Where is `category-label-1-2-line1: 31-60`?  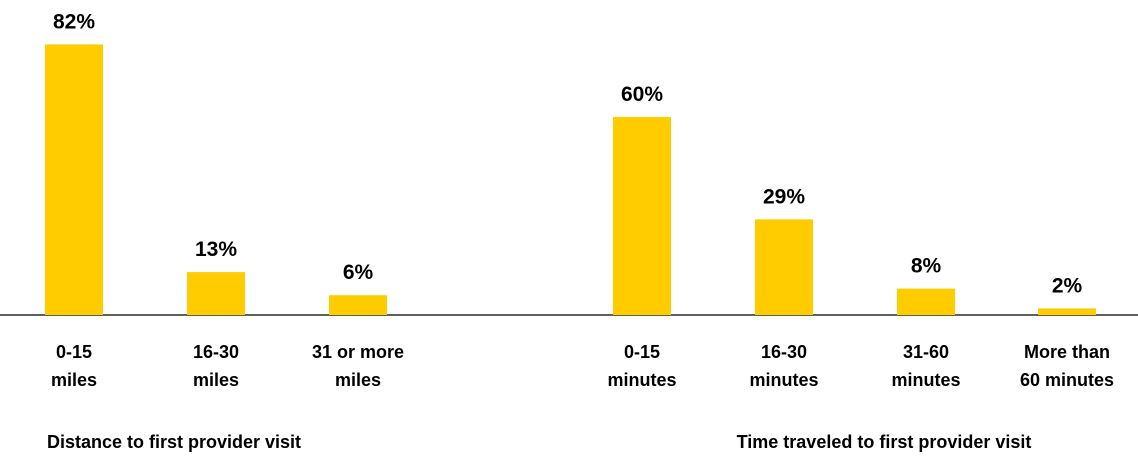
category-label-1-2-line1: 31-60 is located at coordinates (926, 352).